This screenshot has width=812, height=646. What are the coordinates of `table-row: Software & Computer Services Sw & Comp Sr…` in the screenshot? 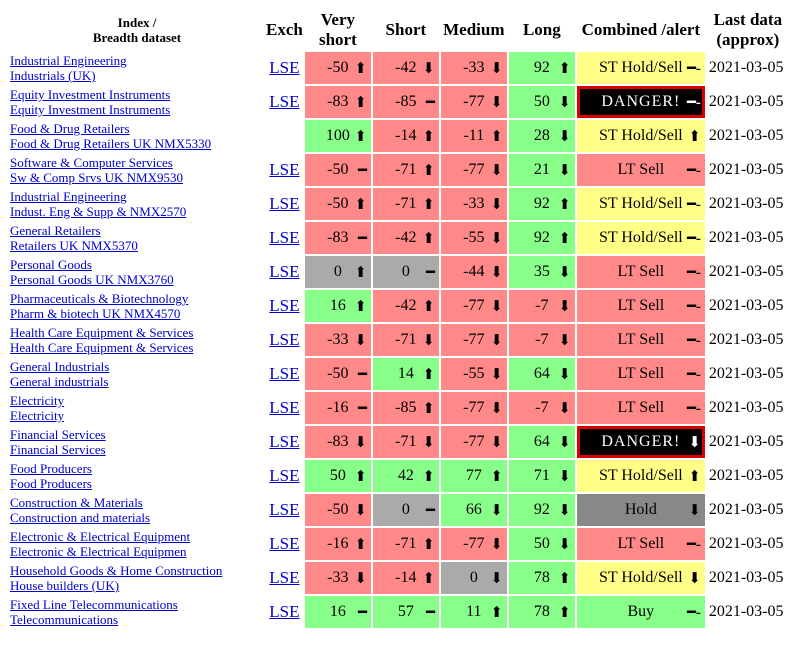 It's located at (399, 170).